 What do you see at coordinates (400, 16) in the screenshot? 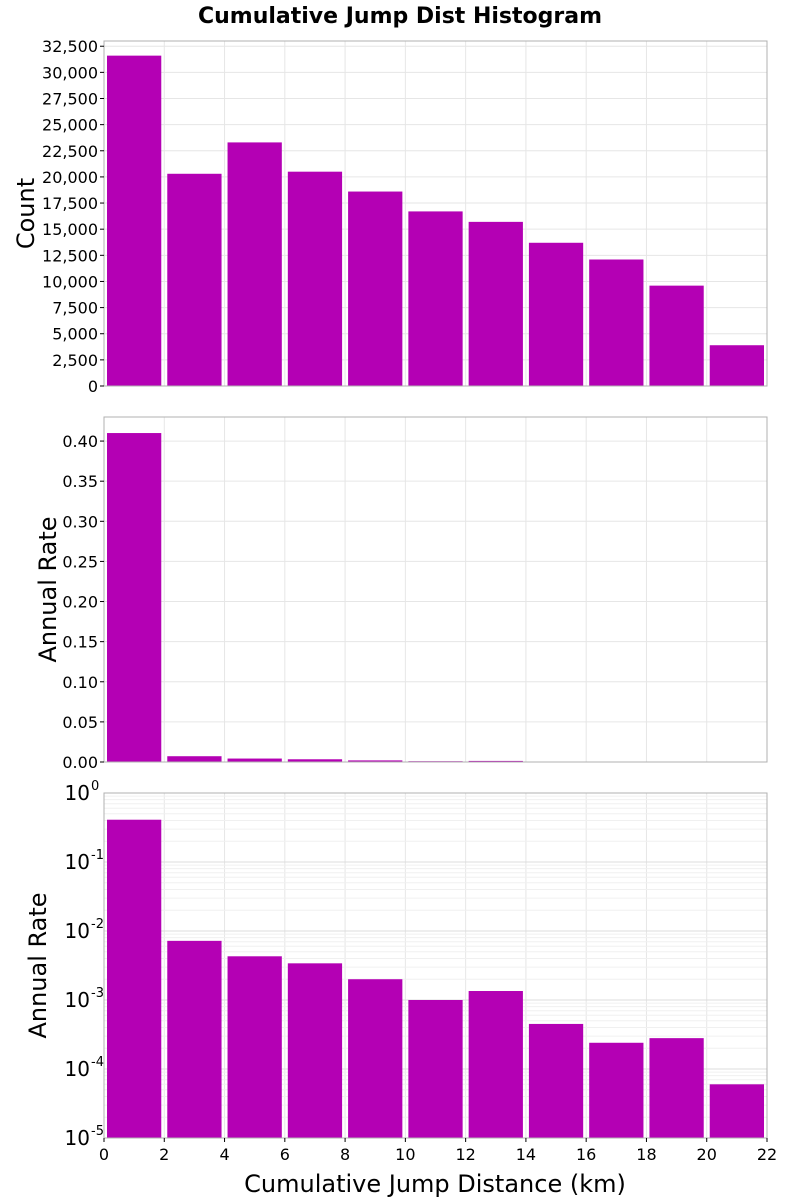
I see `chart-title: Cumulative Jump Dist Histogram` at bounding box center [400, 16].